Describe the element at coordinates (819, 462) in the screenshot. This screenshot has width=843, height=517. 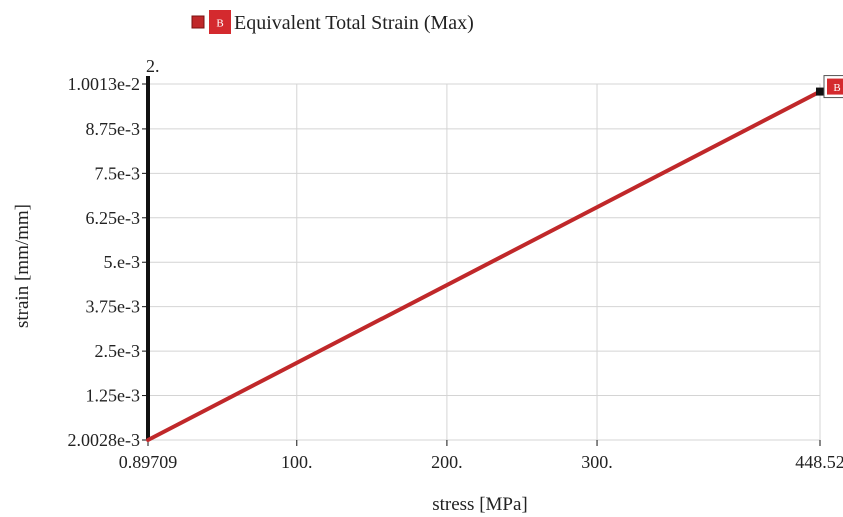
I see `x-tick-label: 448.52` at that location.